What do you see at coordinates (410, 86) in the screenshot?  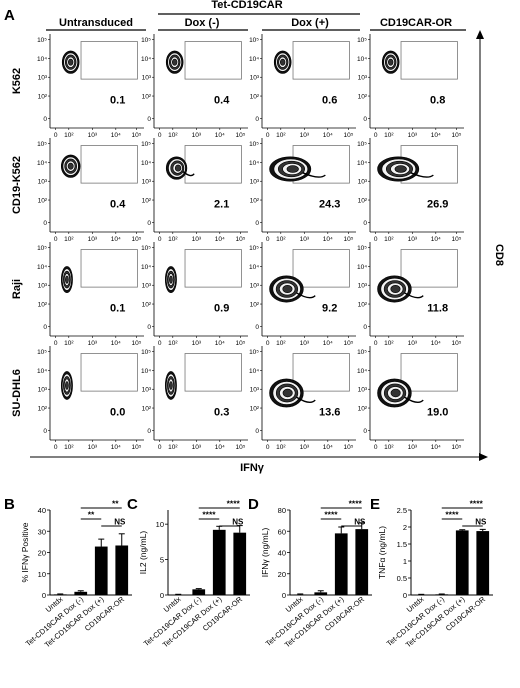 I see `flow-plot: 10⁵ 10⁴ 10³ 10² 0 0 10² 10³ 10⁴ 10⁵ 0.8` at bounding box center [410, 86].